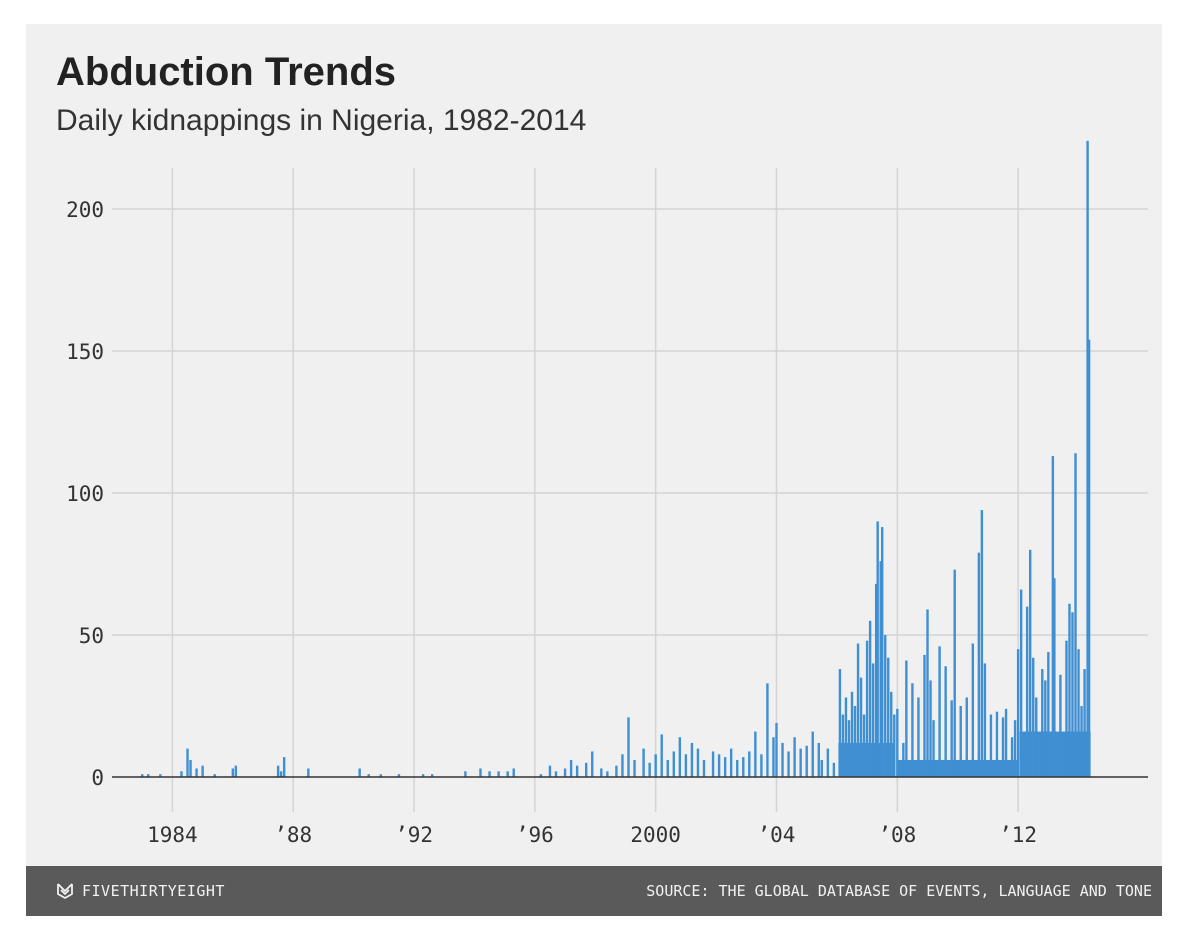  Describe the element at coordinates (85, 210) in the screenshot. I see `y-tick-label: 200` at that location.